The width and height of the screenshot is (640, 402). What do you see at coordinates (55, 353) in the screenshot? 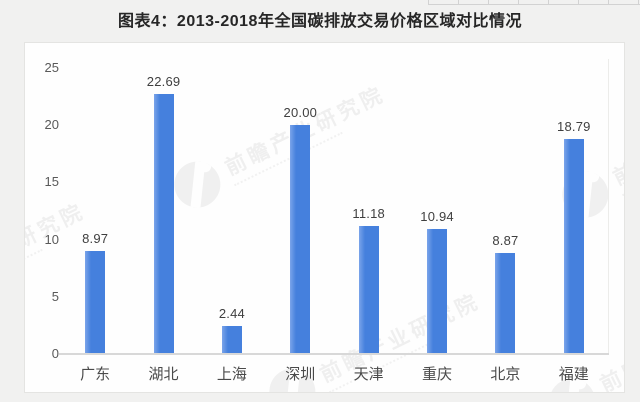
I see `y-axis-tick-label: 0` at bounding box center [55, 353].